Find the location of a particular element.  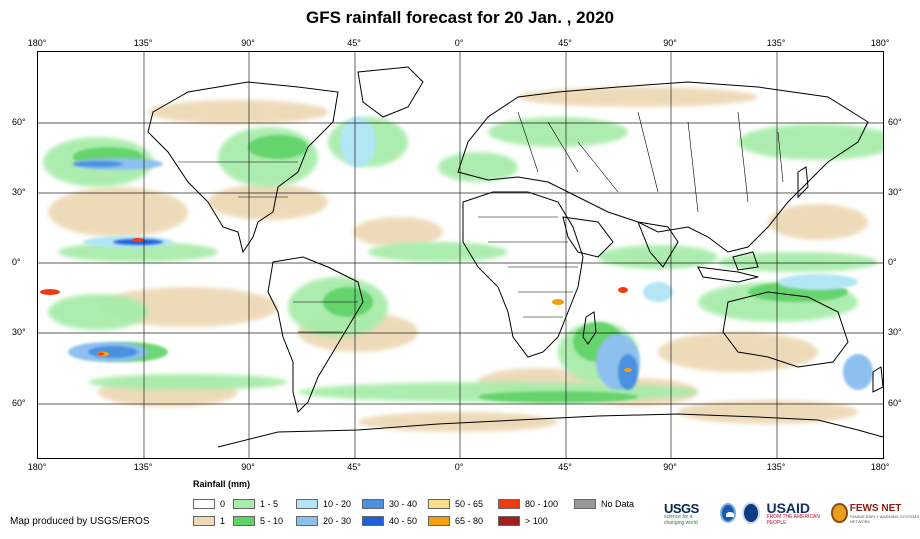

usaid-tagline: FROM THE AMERICAN PEOPLE is located at coordinates (793, 520).